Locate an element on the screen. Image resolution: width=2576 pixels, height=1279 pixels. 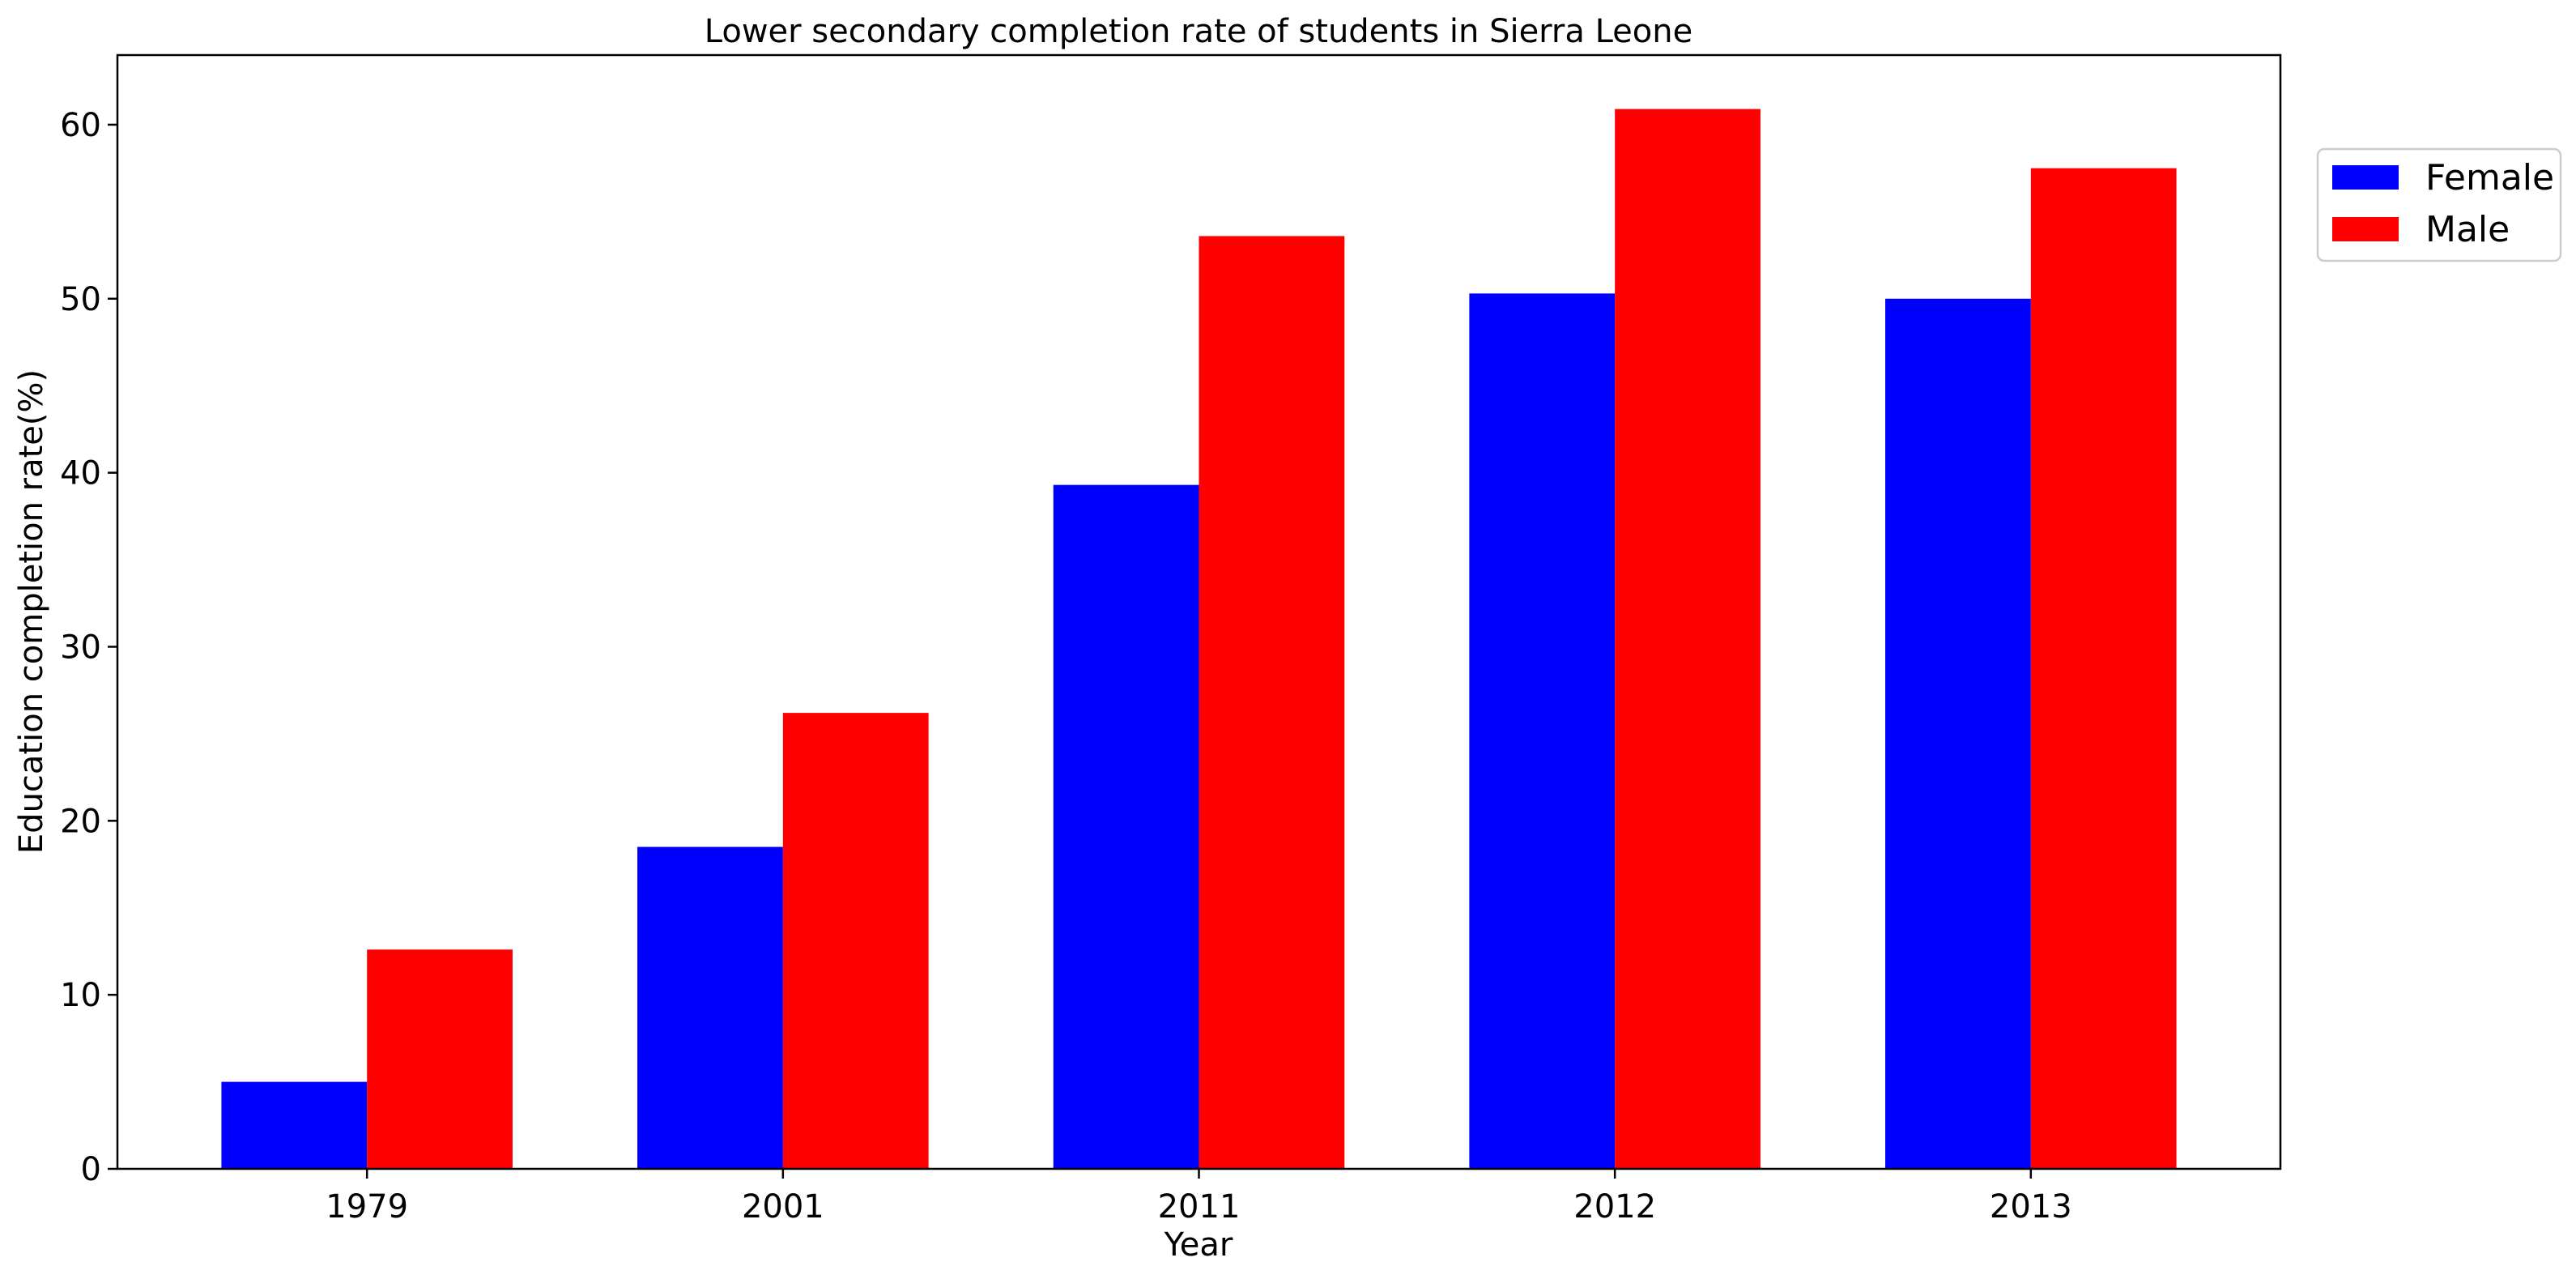
legend-swatch-female is located at coordinates (2365, 177).